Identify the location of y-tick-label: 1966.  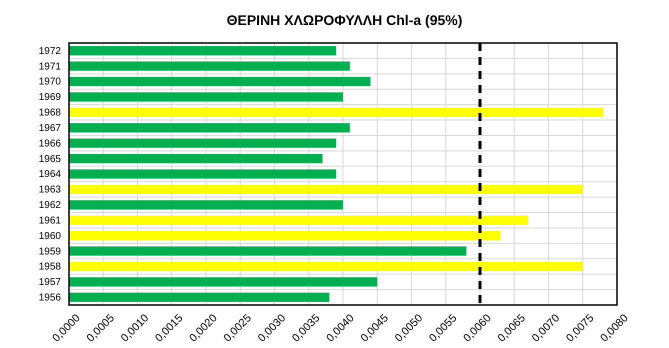
(50, 144).